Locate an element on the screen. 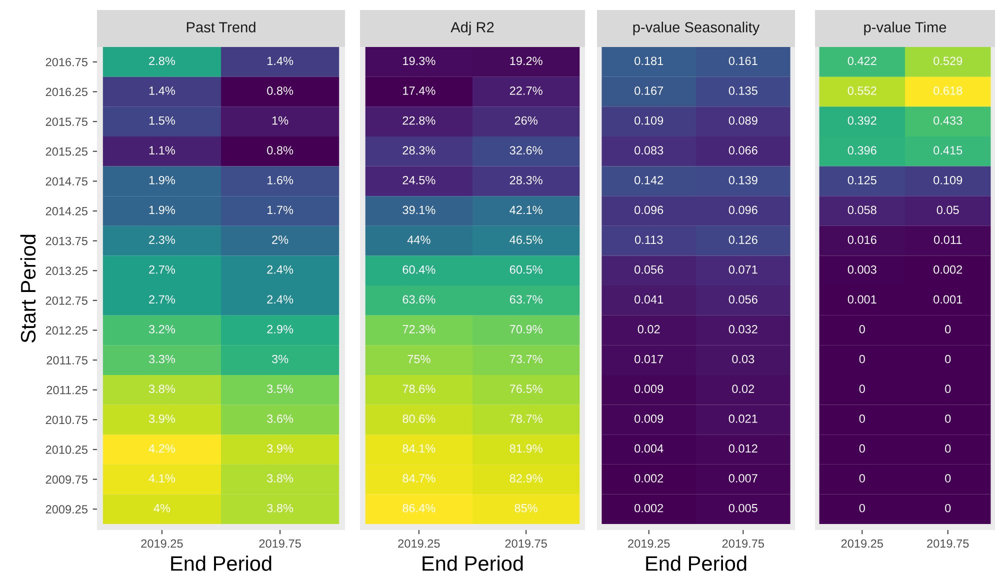 The image size is (1000, 574). data-label: 1.1% is located at coordinates (162, 150).